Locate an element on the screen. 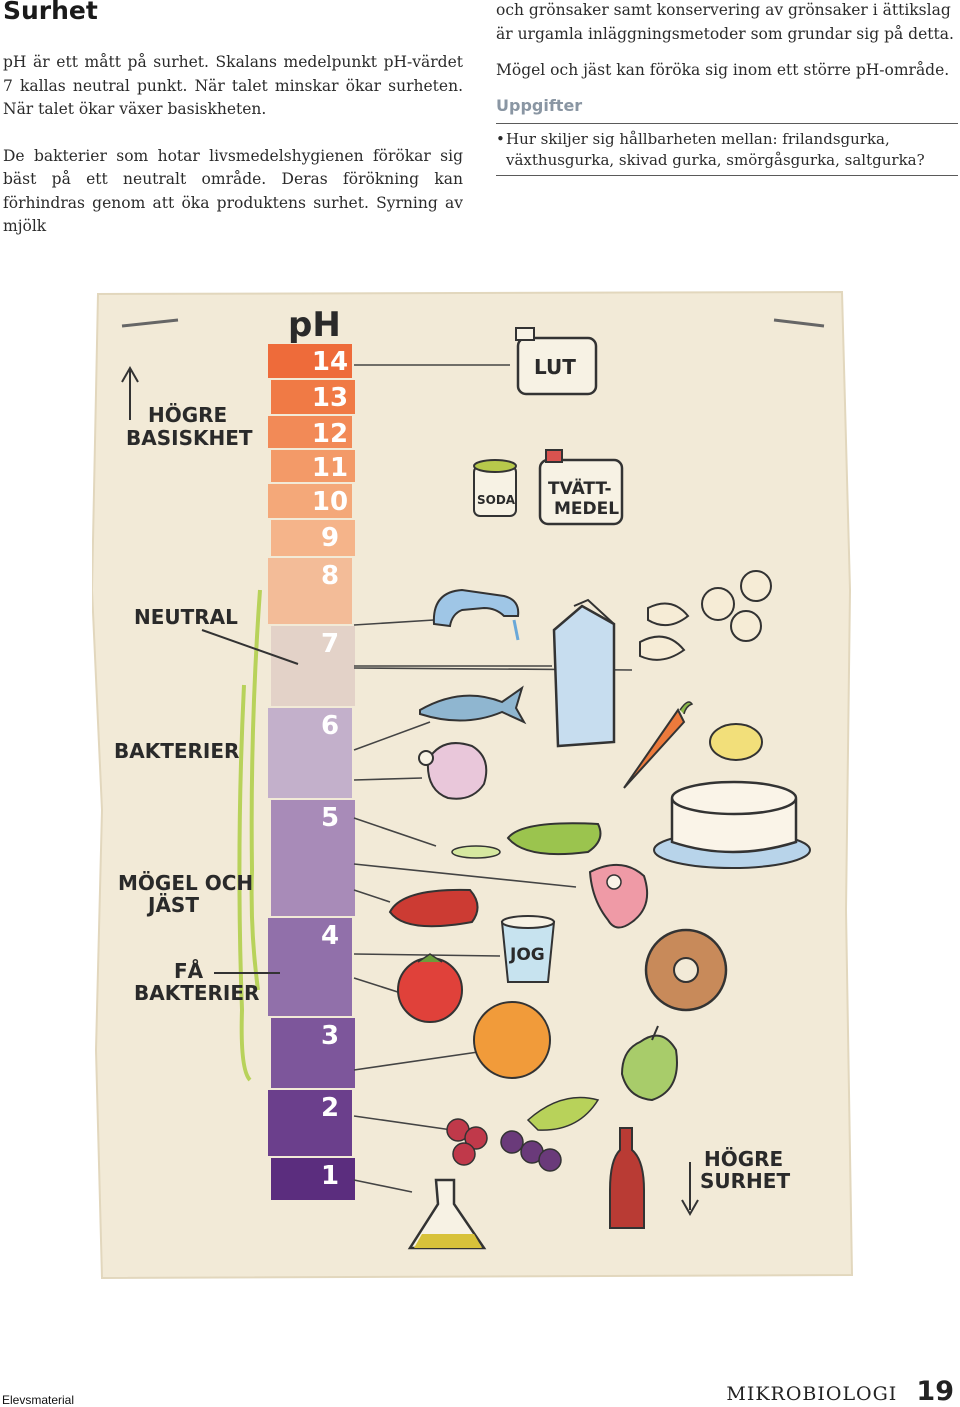  apple-icon is located at coordinates (649, 1063).